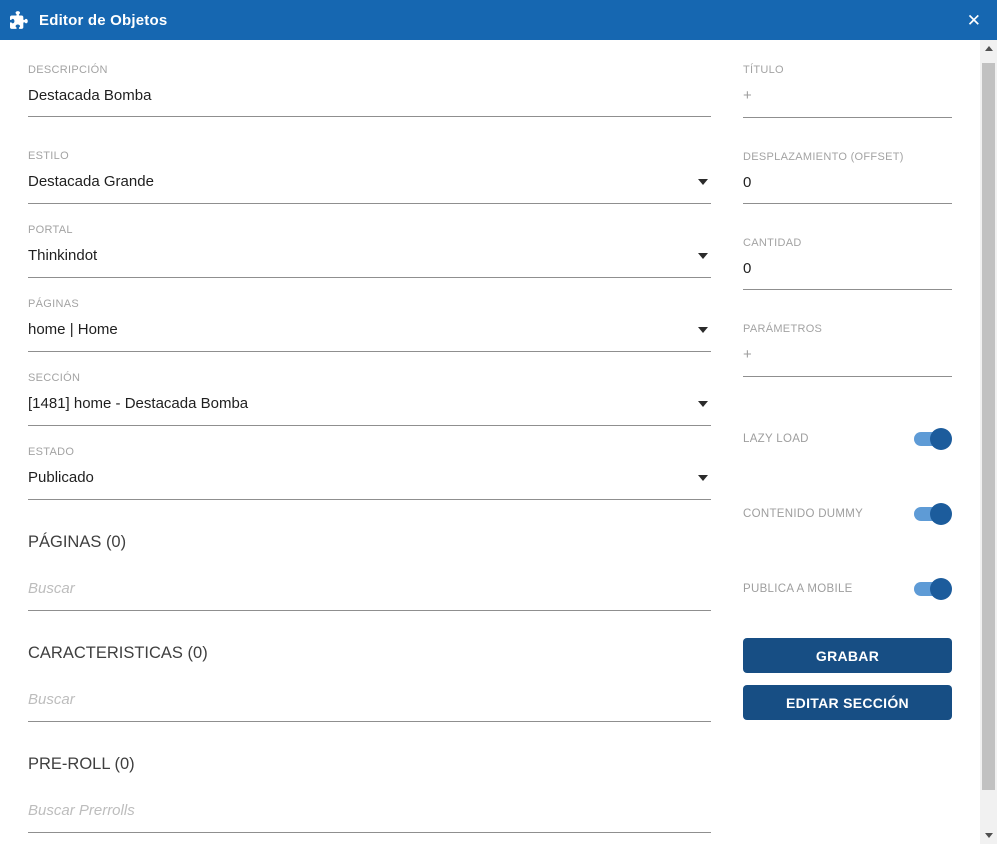 The height and width of the screenshot is (844, 997). I want to click on field-label: ESTILO, so click(48, 156).